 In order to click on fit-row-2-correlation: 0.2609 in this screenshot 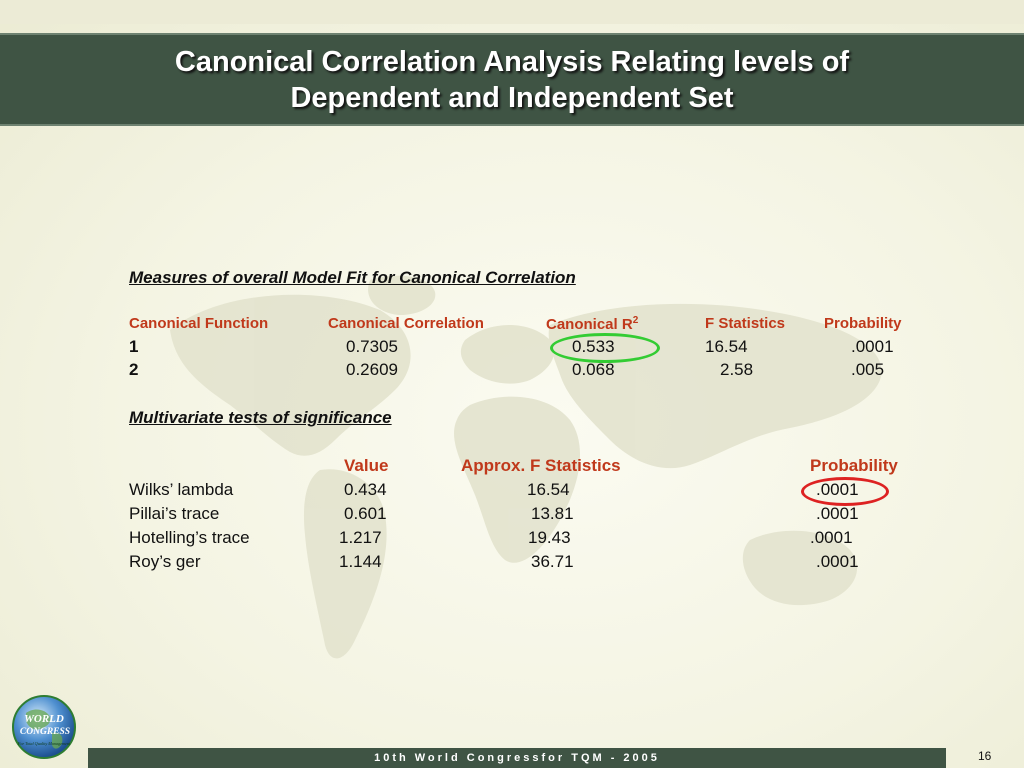, I will do `click(372, 369)`.